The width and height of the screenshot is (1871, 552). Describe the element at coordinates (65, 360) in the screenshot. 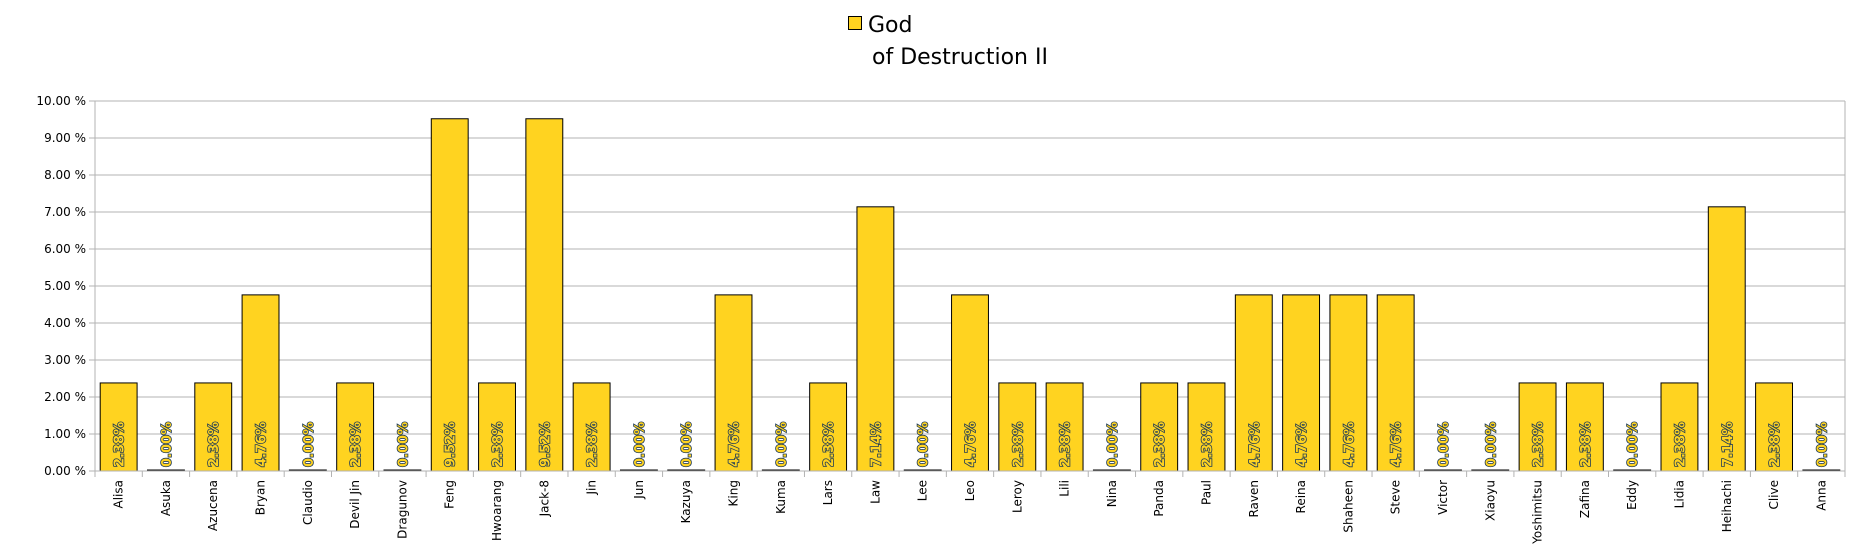

I see `y-tick-label: 3.00 %` at that location.